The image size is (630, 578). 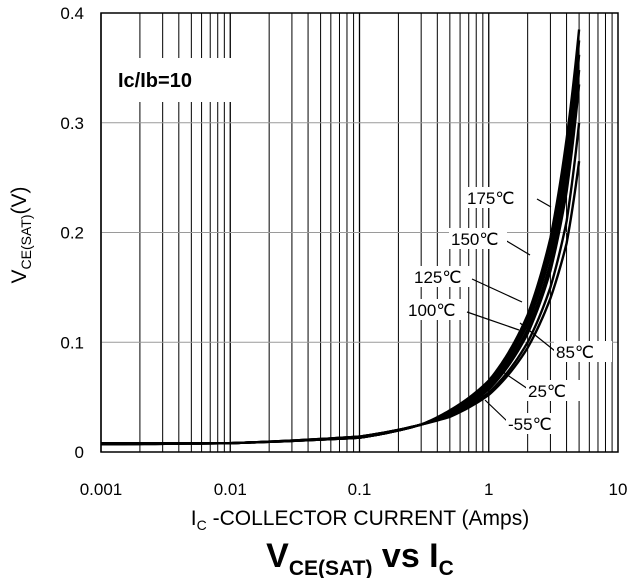 I want to click on y-tick-label: 0.1, so click(x=72, y=342).